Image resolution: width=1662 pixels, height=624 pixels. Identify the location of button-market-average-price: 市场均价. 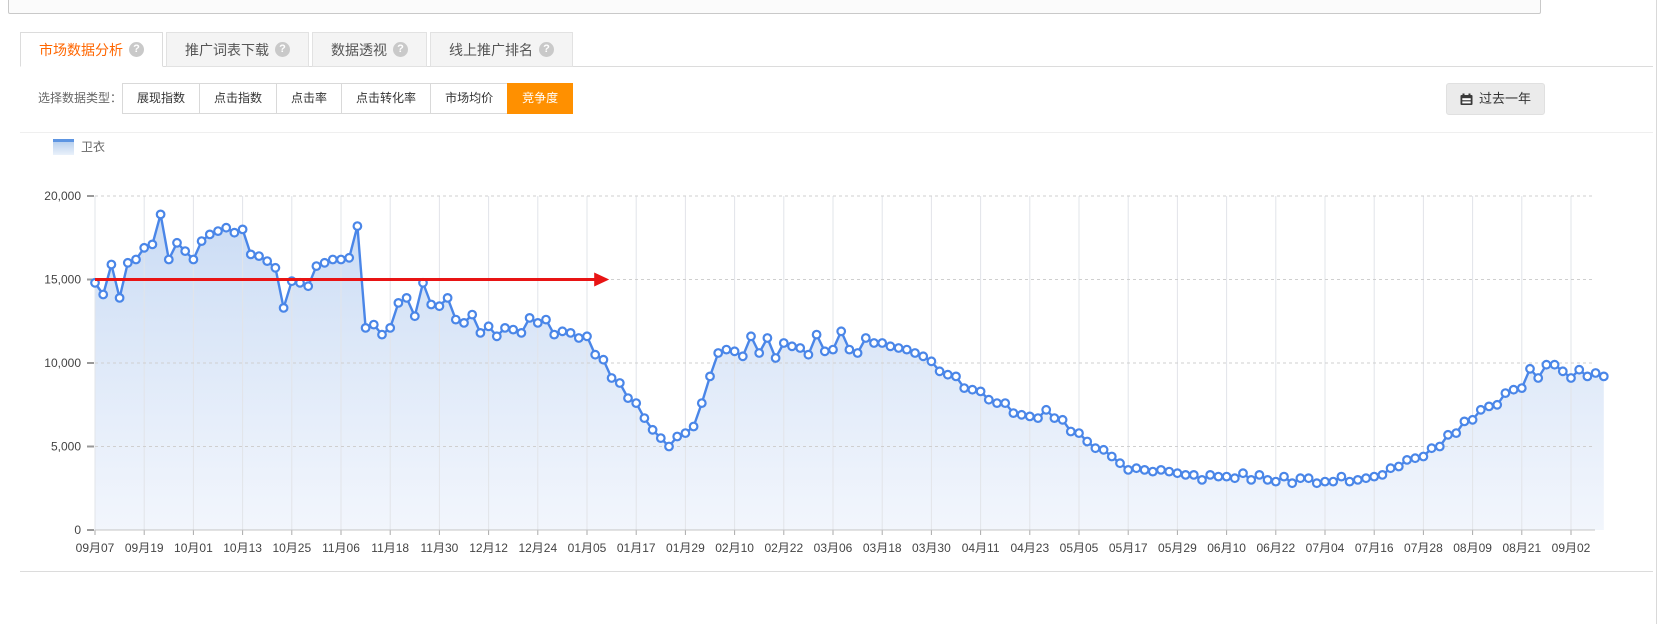
(469, 98).